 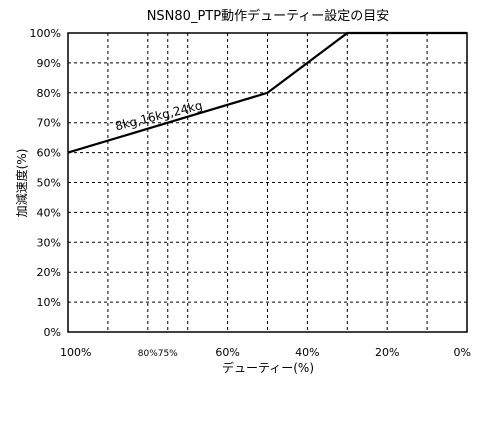 I want to click on y-tick-label: 100%, so click(x=45, y=33).